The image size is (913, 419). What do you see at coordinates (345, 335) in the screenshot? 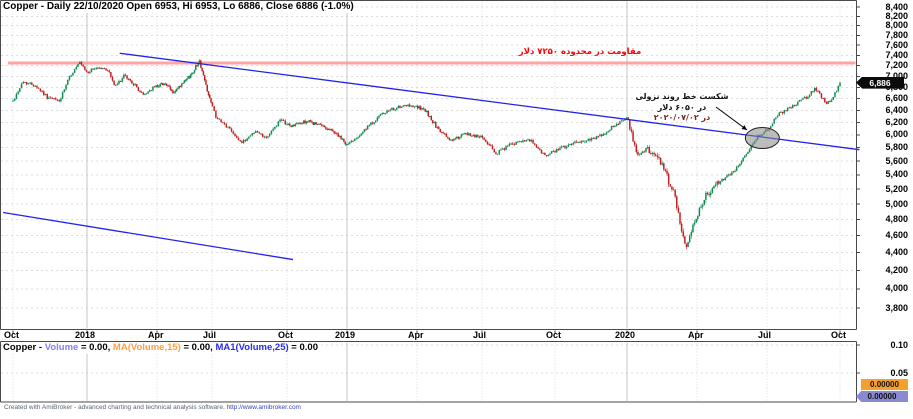
I see `date-axis-label-2019-15: 2019` at bounding box center [345, 335].